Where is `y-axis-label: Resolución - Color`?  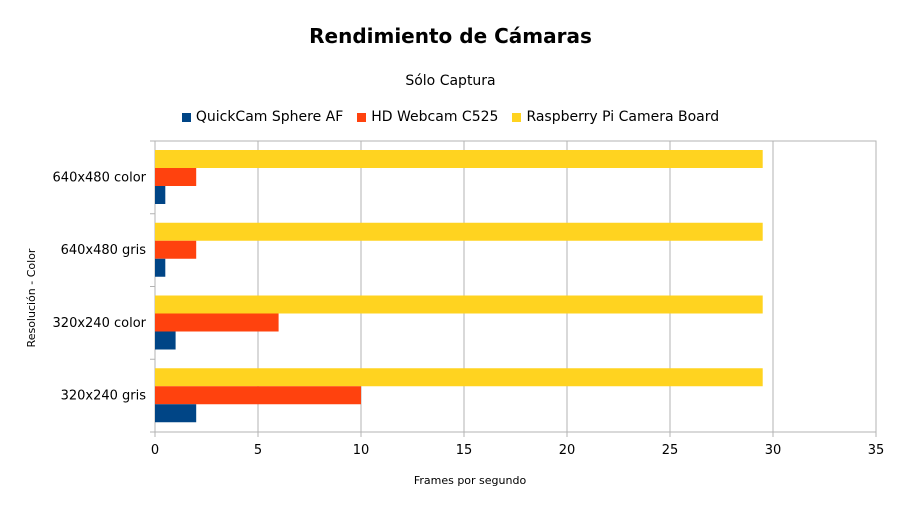
y-axis-label: Resolución - Color is located at coordinates (31, 297).